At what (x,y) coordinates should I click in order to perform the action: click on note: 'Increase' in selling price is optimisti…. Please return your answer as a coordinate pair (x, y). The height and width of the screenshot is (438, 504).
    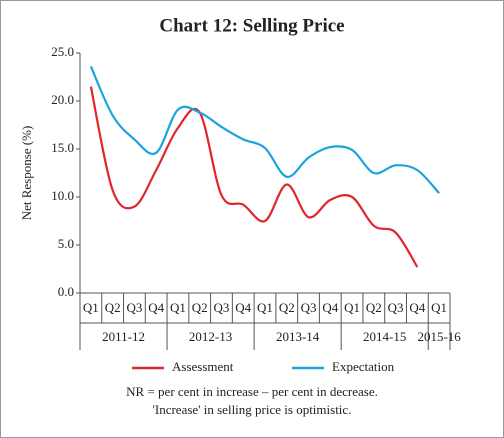
    Looking at the image, I should click on (252, 409).